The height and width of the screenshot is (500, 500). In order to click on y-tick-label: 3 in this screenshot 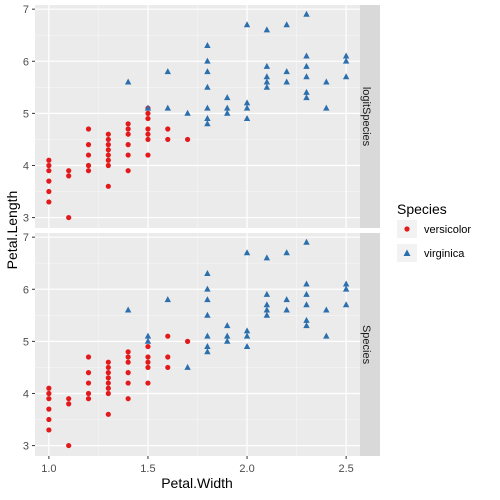, I will do `click(26, 447)`.